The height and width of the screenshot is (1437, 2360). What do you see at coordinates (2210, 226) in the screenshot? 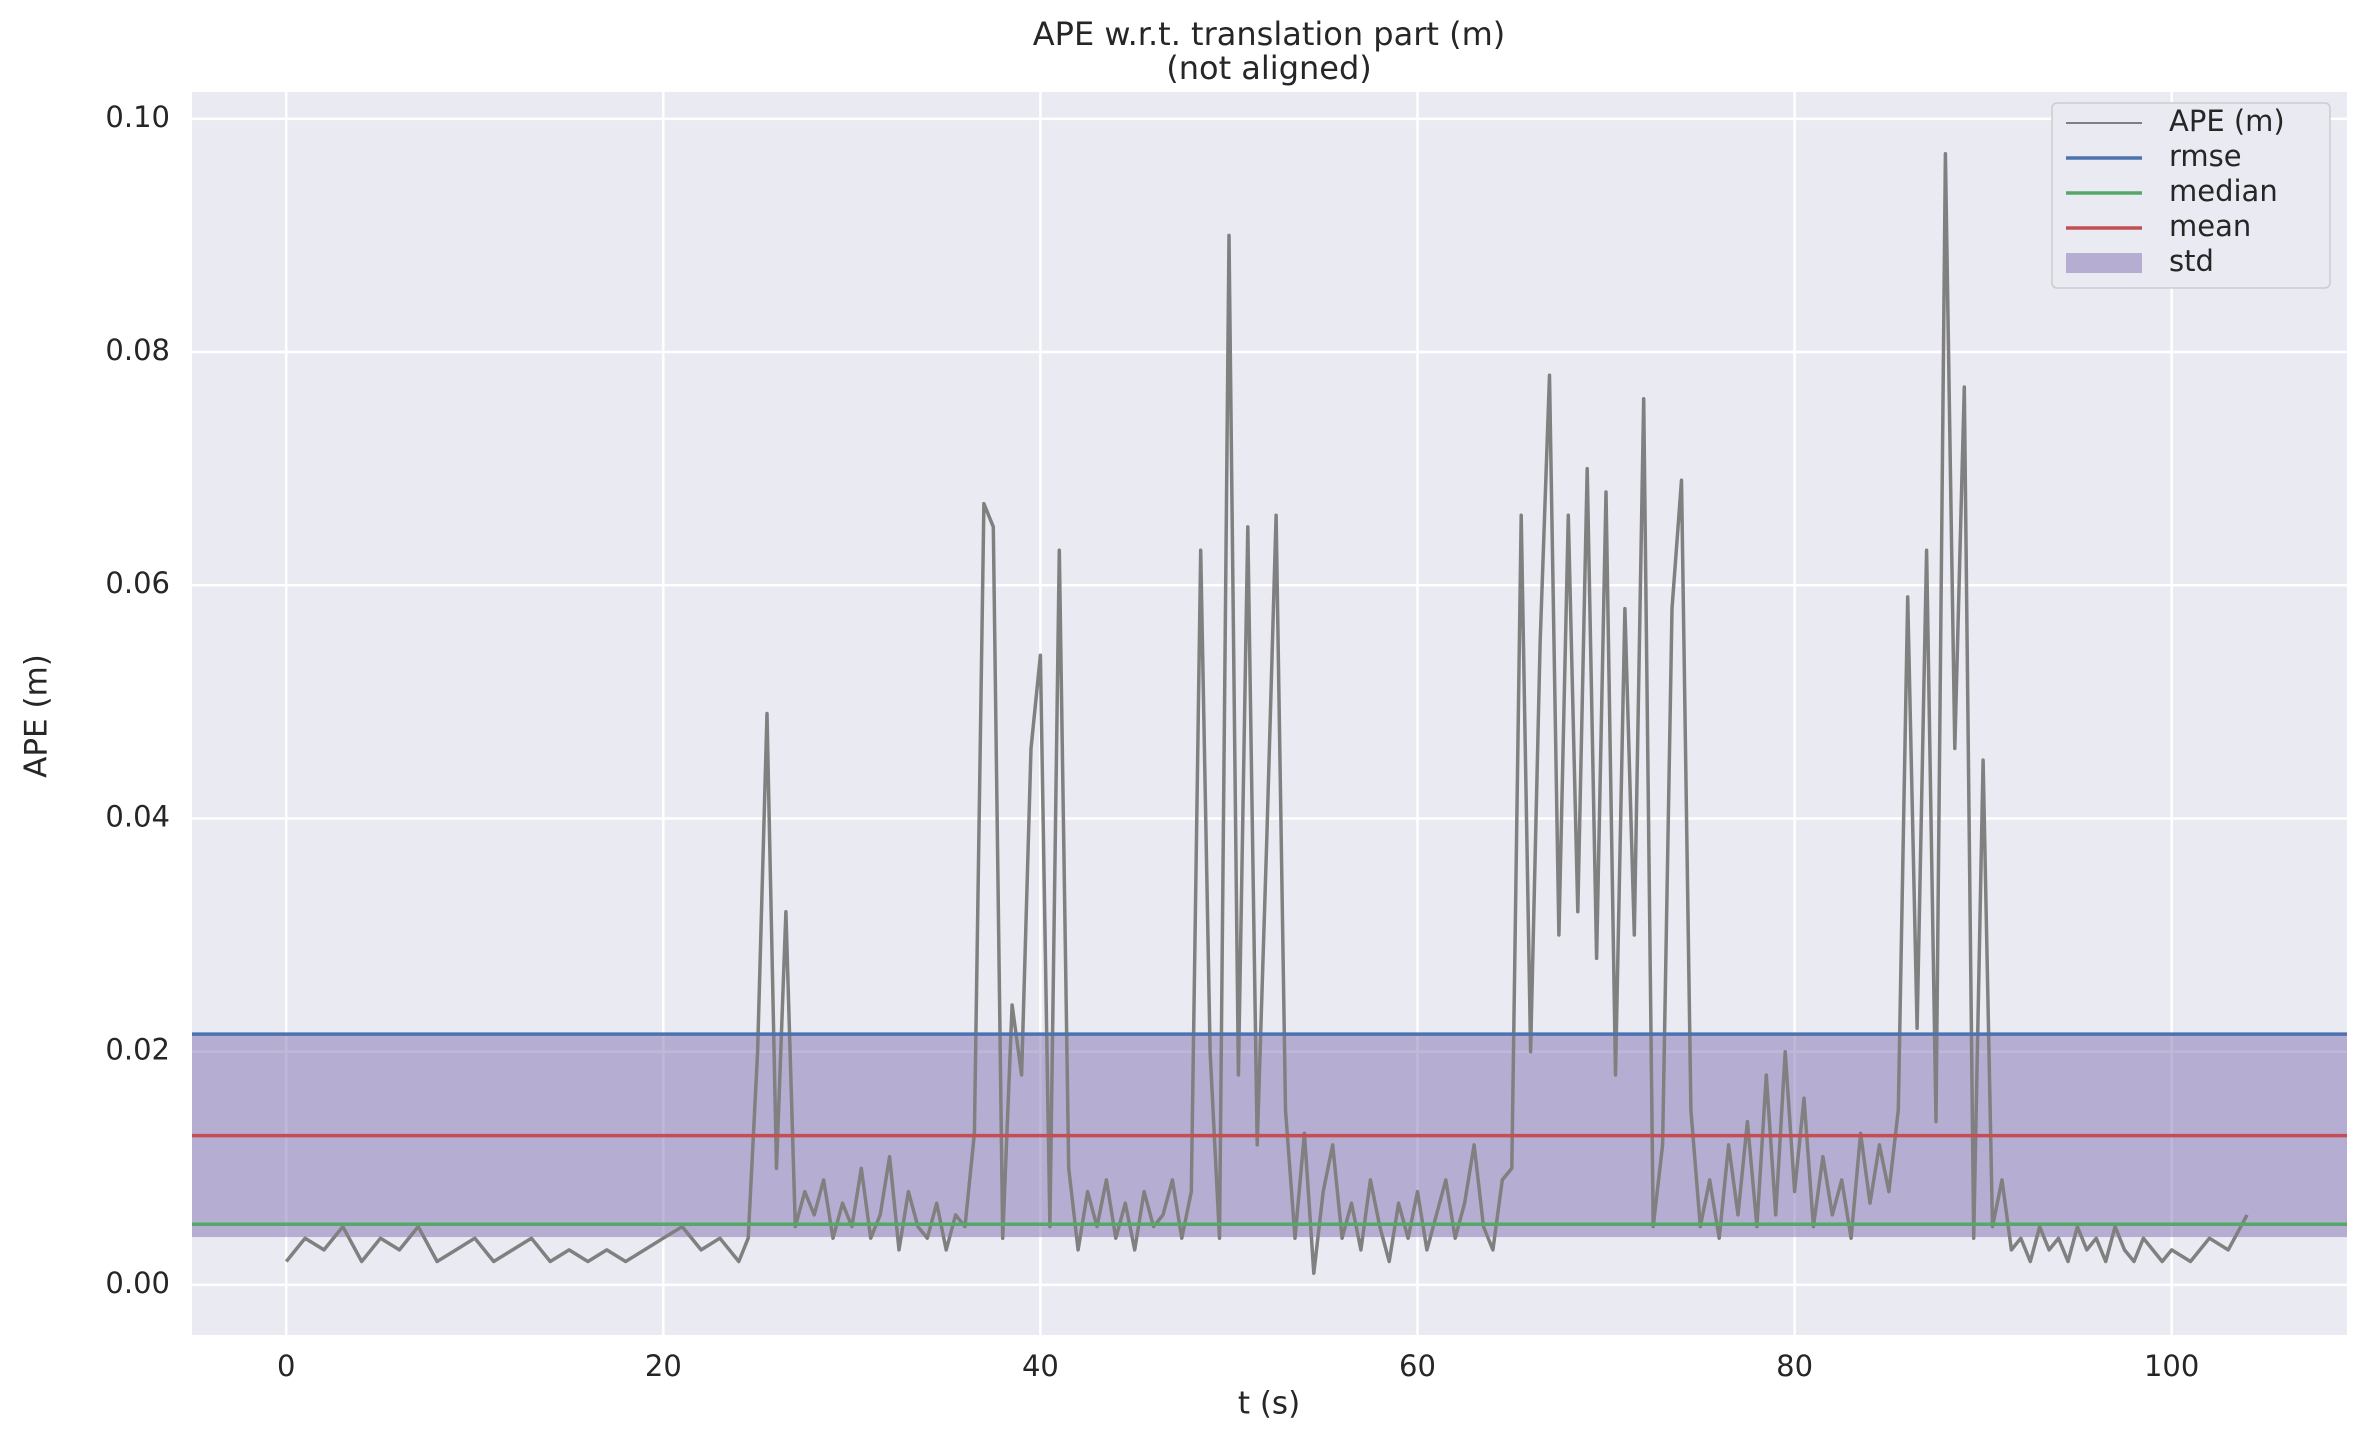
I see `legend-label: mean` at bounding box center [2210, 226].